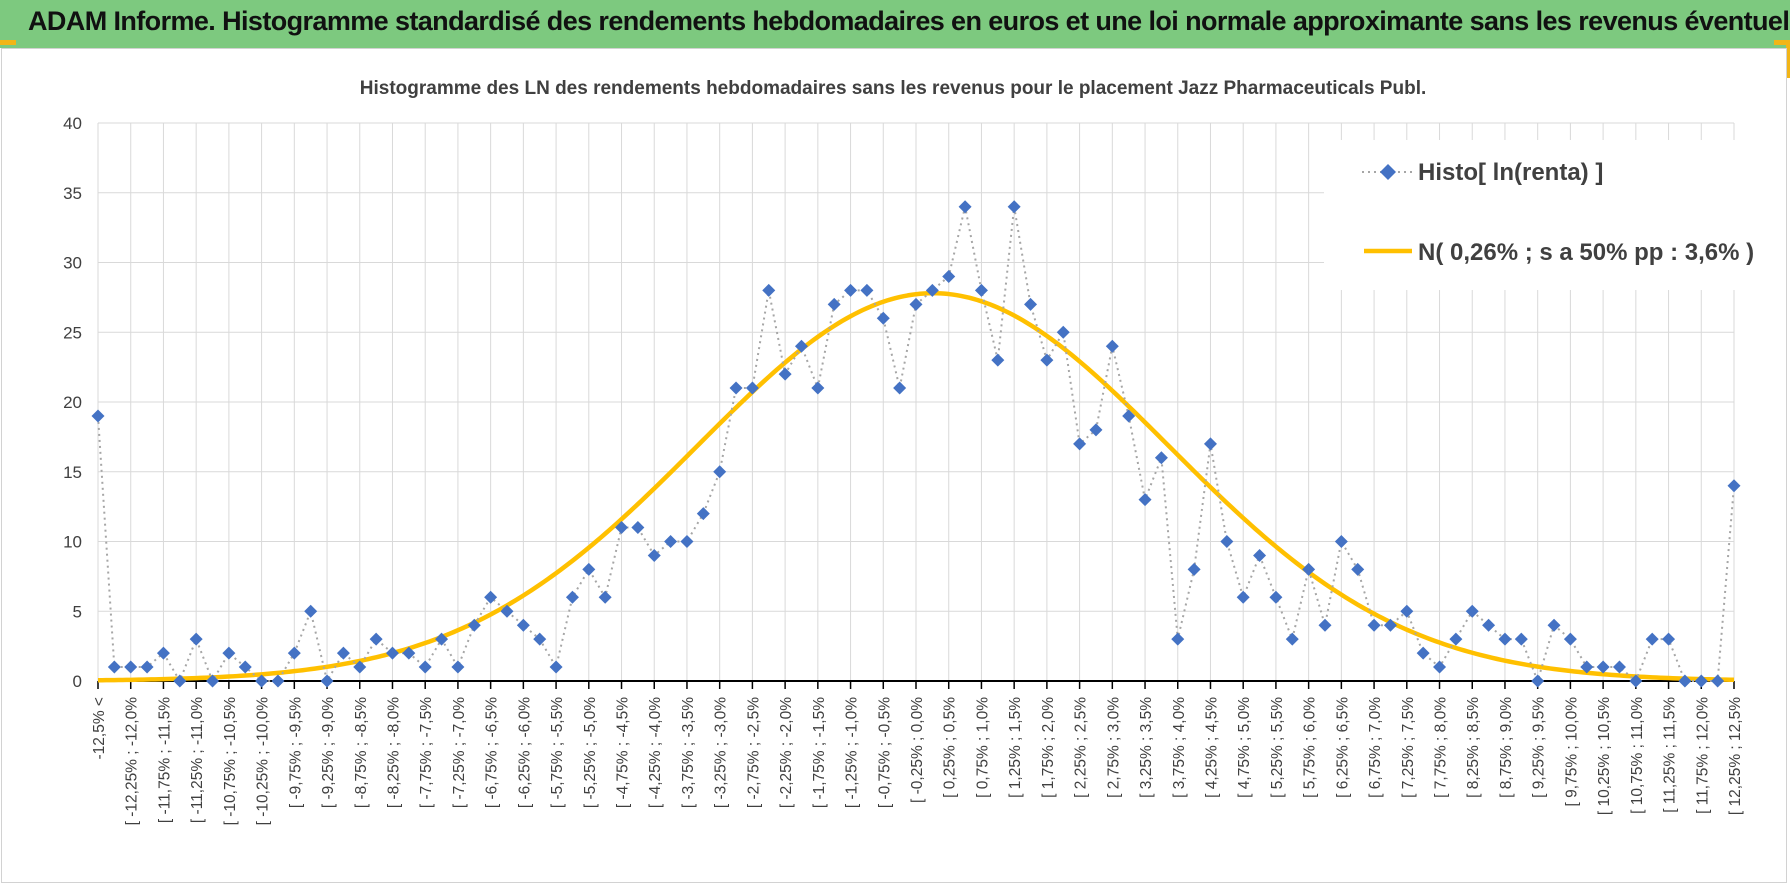 The image size is (1790, 887). Describe the element at coordinates (72, 542) in the screenshot. I see `y-tick-label: 10` at that location.